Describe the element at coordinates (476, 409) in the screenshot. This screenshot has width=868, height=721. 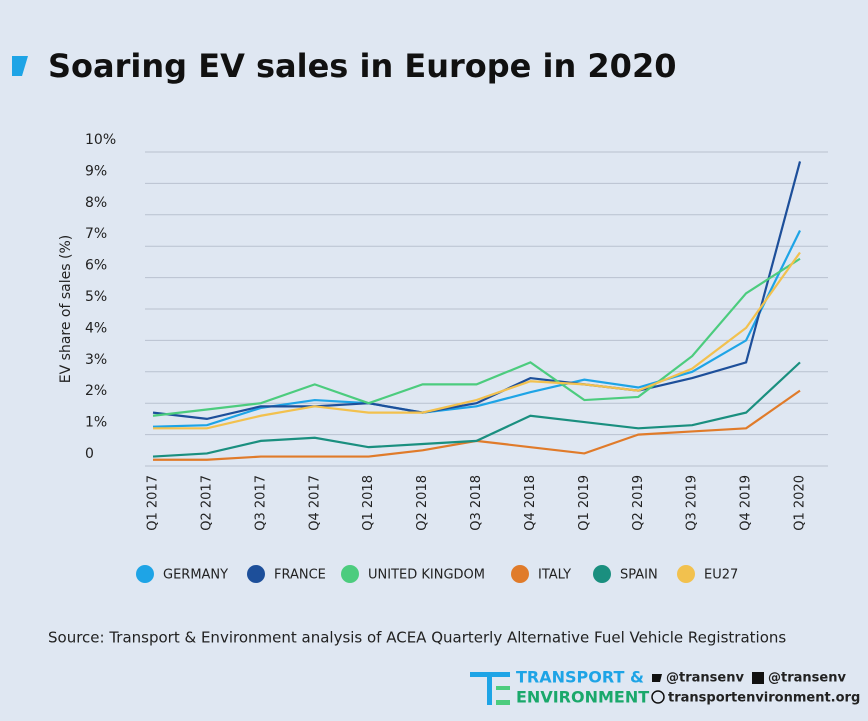
I see `series-line` at that location.